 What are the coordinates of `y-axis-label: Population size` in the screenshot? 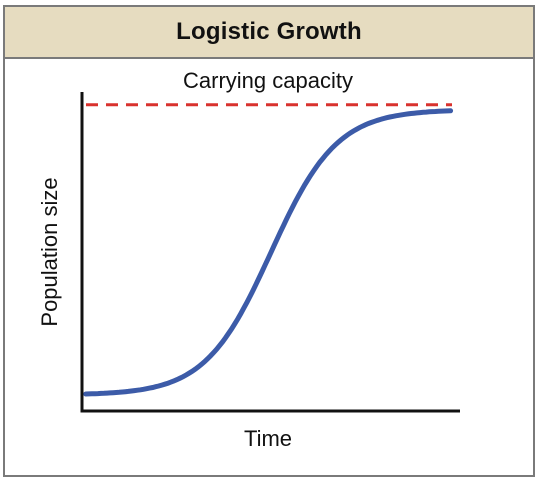 It's located at (49, 251).